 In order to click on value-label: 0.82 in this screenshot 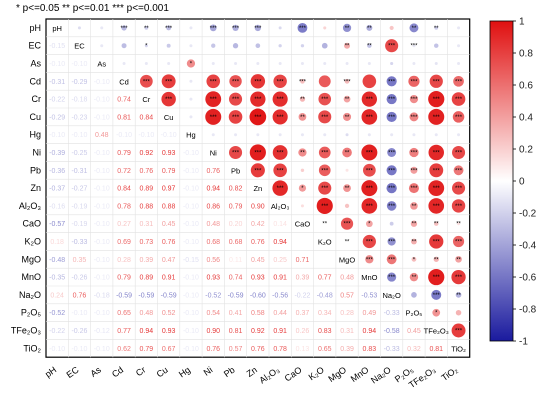, I will do `click(236, 189)`.